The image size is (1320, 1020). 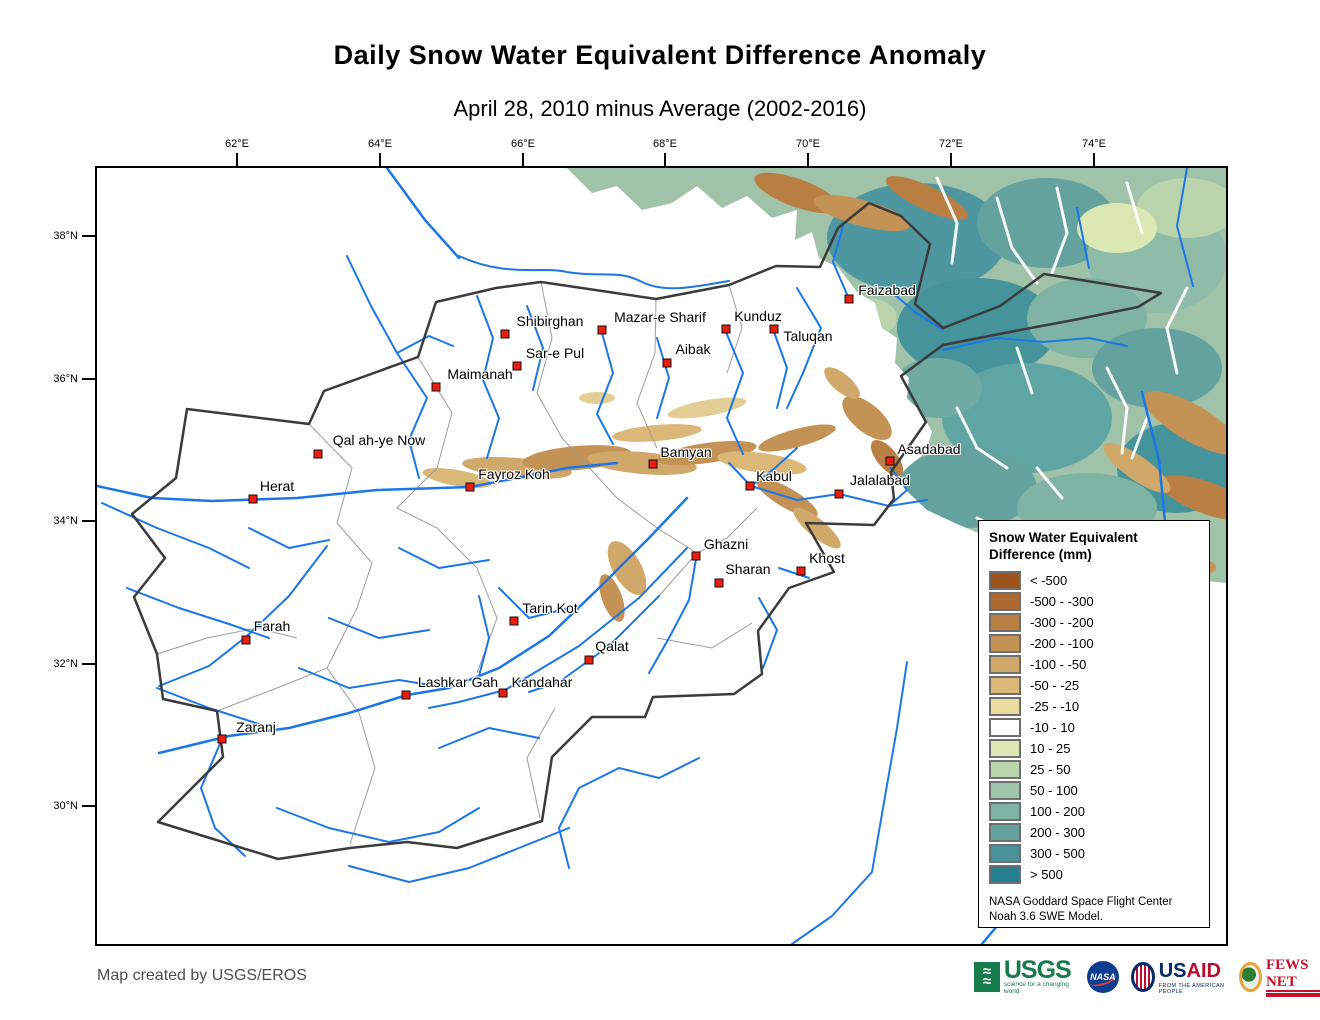 What do you see at coordinates (1054, 790) in the screenshot?
I see `legend-entry-label: 50 - 100` at bounding box center [1054, 790].